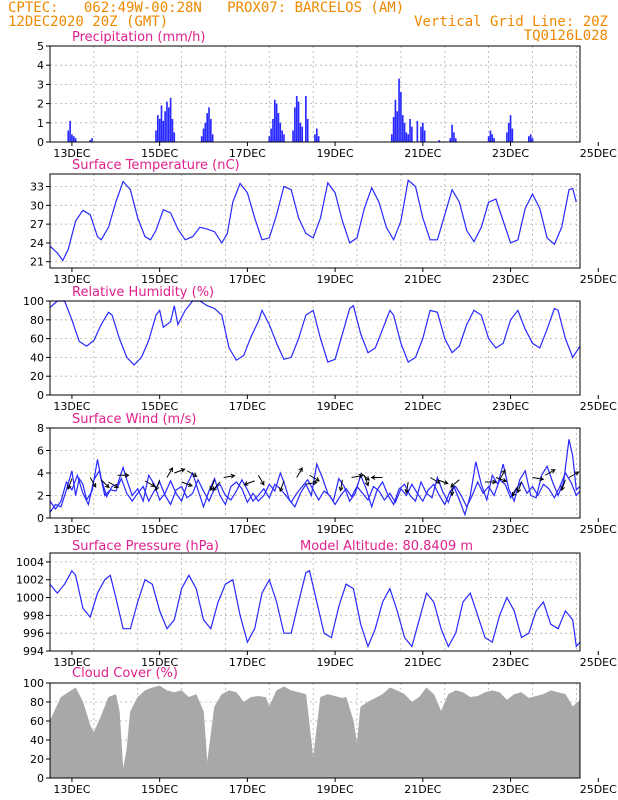 Image resolution: width=618 pixels, height=800 pixels. Describe the element at coordinates (37, 262) in the screenshot. I see `y-tick-label: 21` at that location.